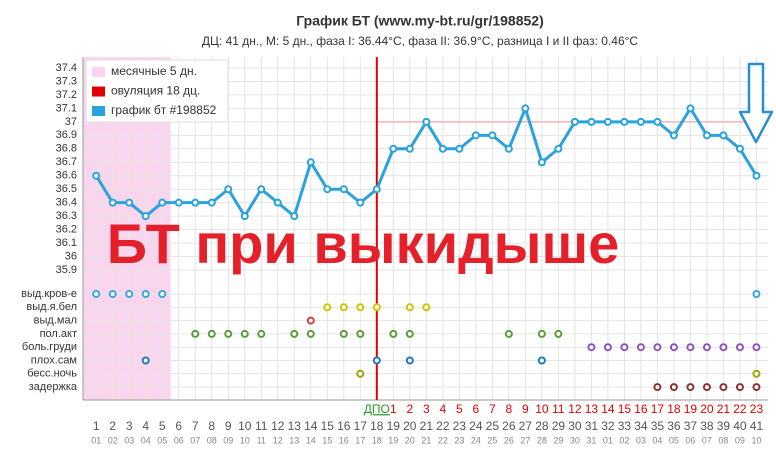 Image resolution: width=776 pixels, height=451 pixels. What do you see at coordinates (328, 426) in the screenshot?
I see `x-tick-label: 15` at bounding box center [328, 426].